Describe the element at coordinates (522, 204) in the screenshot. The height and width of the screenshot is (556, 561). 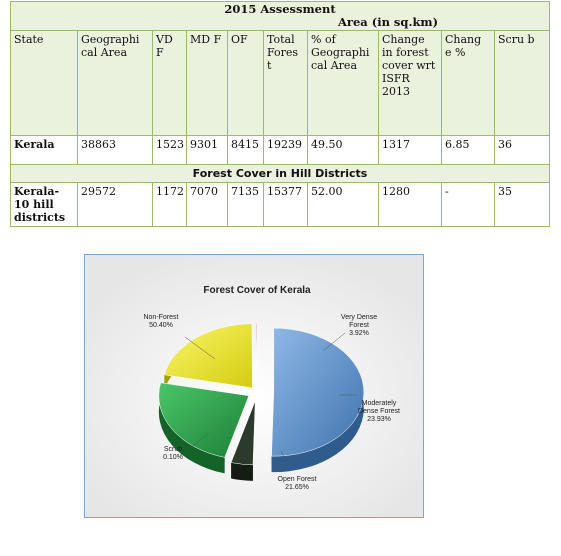
I see `table-cell: 35` at that location.